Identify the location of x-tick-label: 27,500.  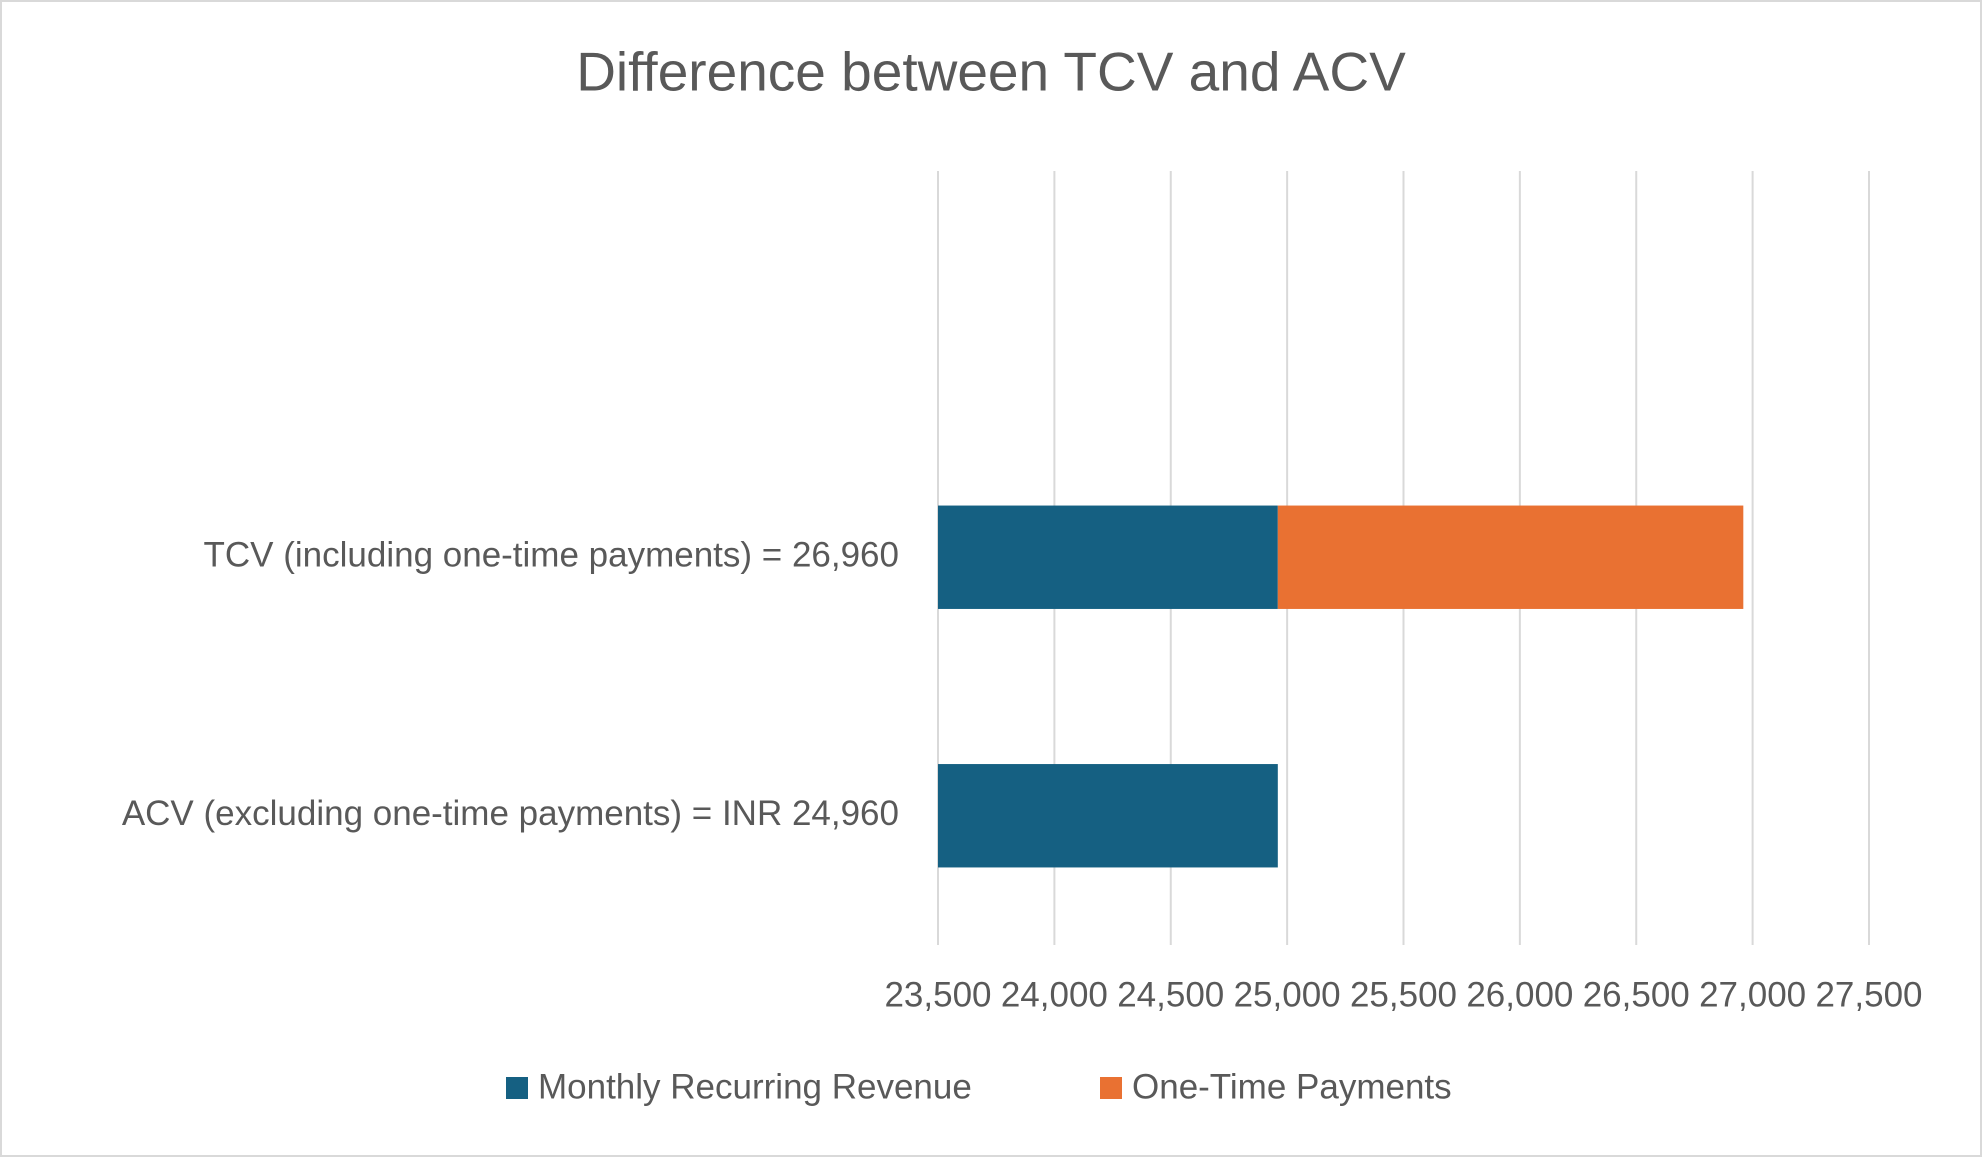
(1868, 994).